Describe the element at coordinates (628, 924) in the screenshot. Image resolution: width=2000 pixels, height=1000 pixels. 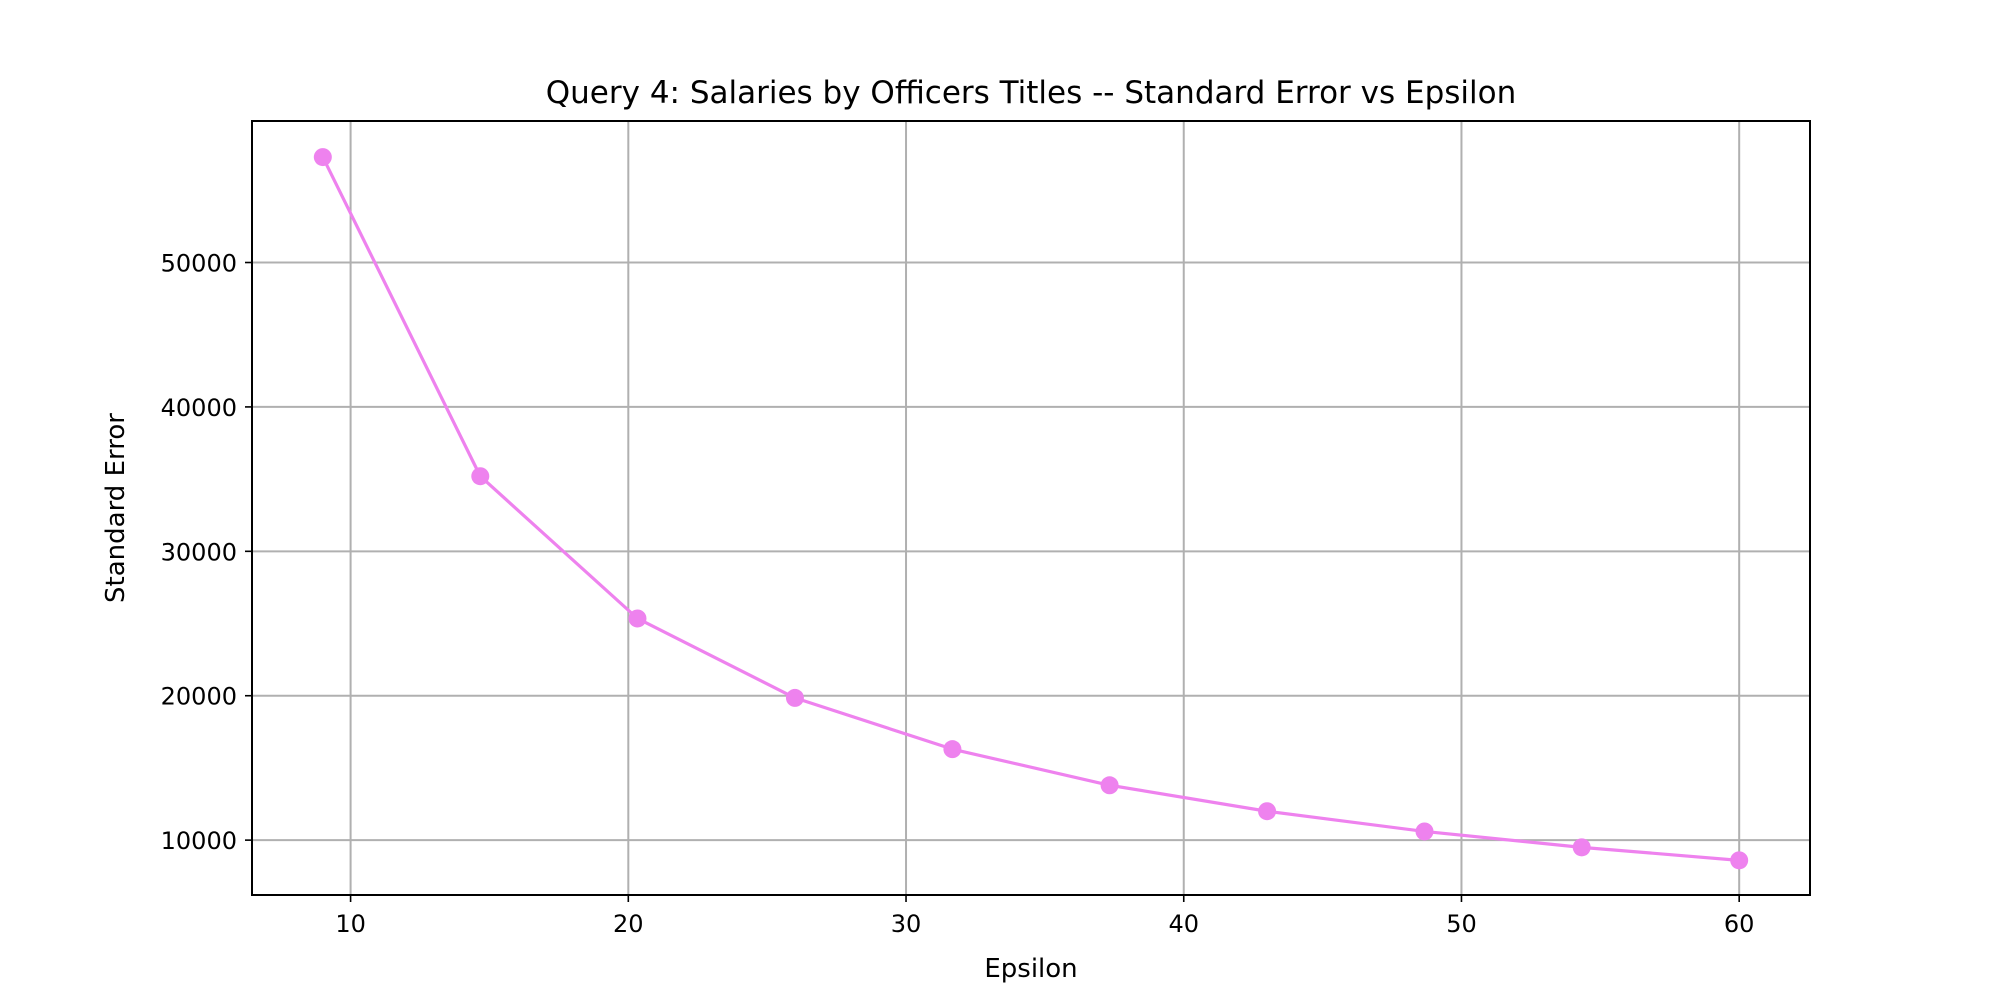
I see `x-tick-label: 20` at that location.